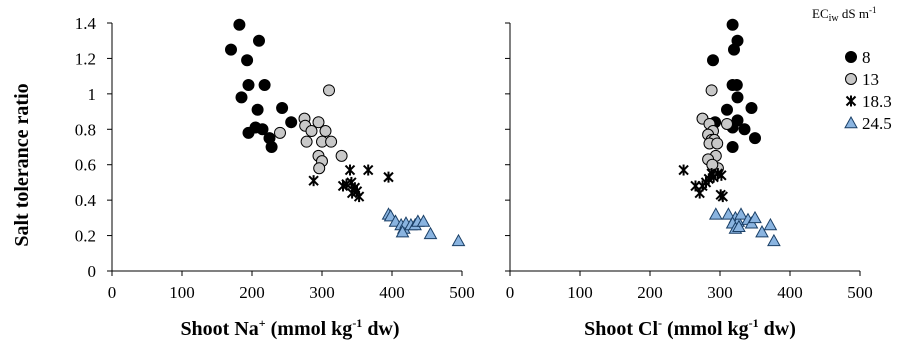  I want to click on legend-label-24-5: 24.5, so click(877, 123).